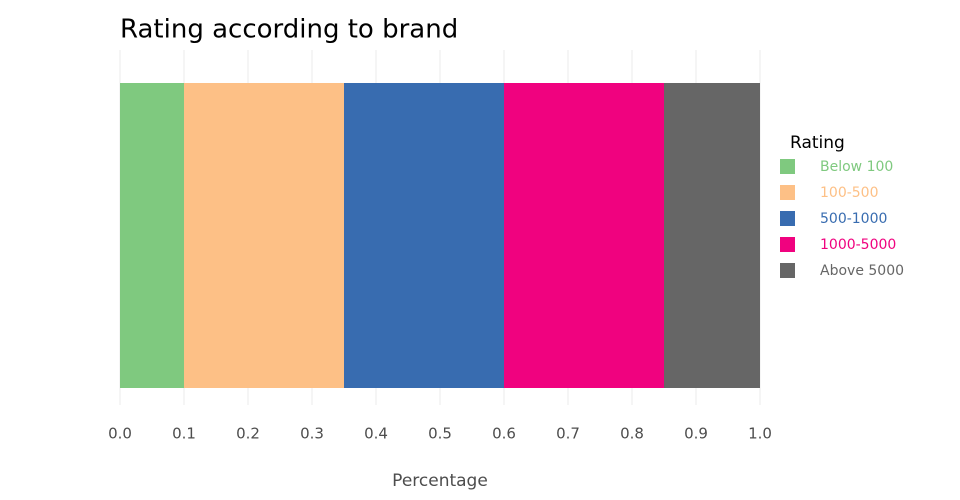 This screenshot has height=500, width=960. I want to click on x-tick-label: 0.7, so click(568, 434).